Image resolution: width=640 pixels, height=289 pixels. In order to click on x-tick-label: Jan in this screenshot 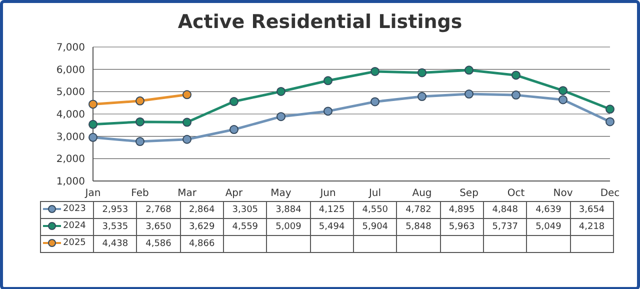, I will do `click(92, 194)`.